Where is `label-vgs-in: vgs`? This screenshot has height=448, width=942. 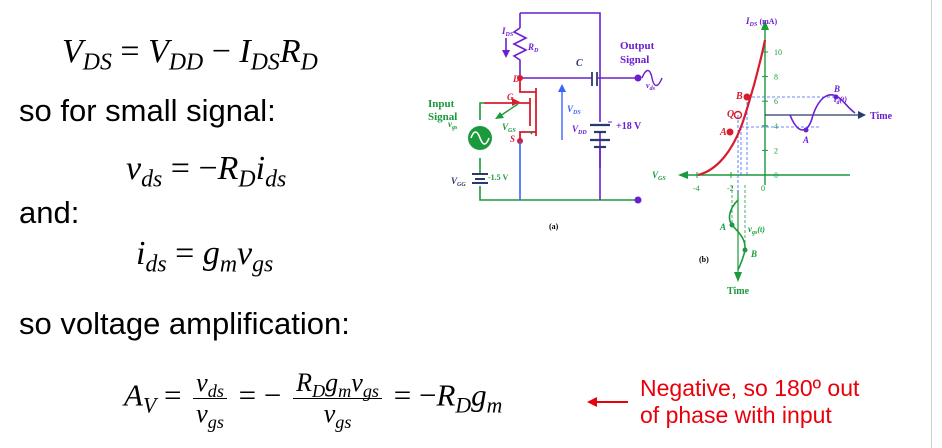 label-vgs-in: vgs is located at coordinates (453, 125).